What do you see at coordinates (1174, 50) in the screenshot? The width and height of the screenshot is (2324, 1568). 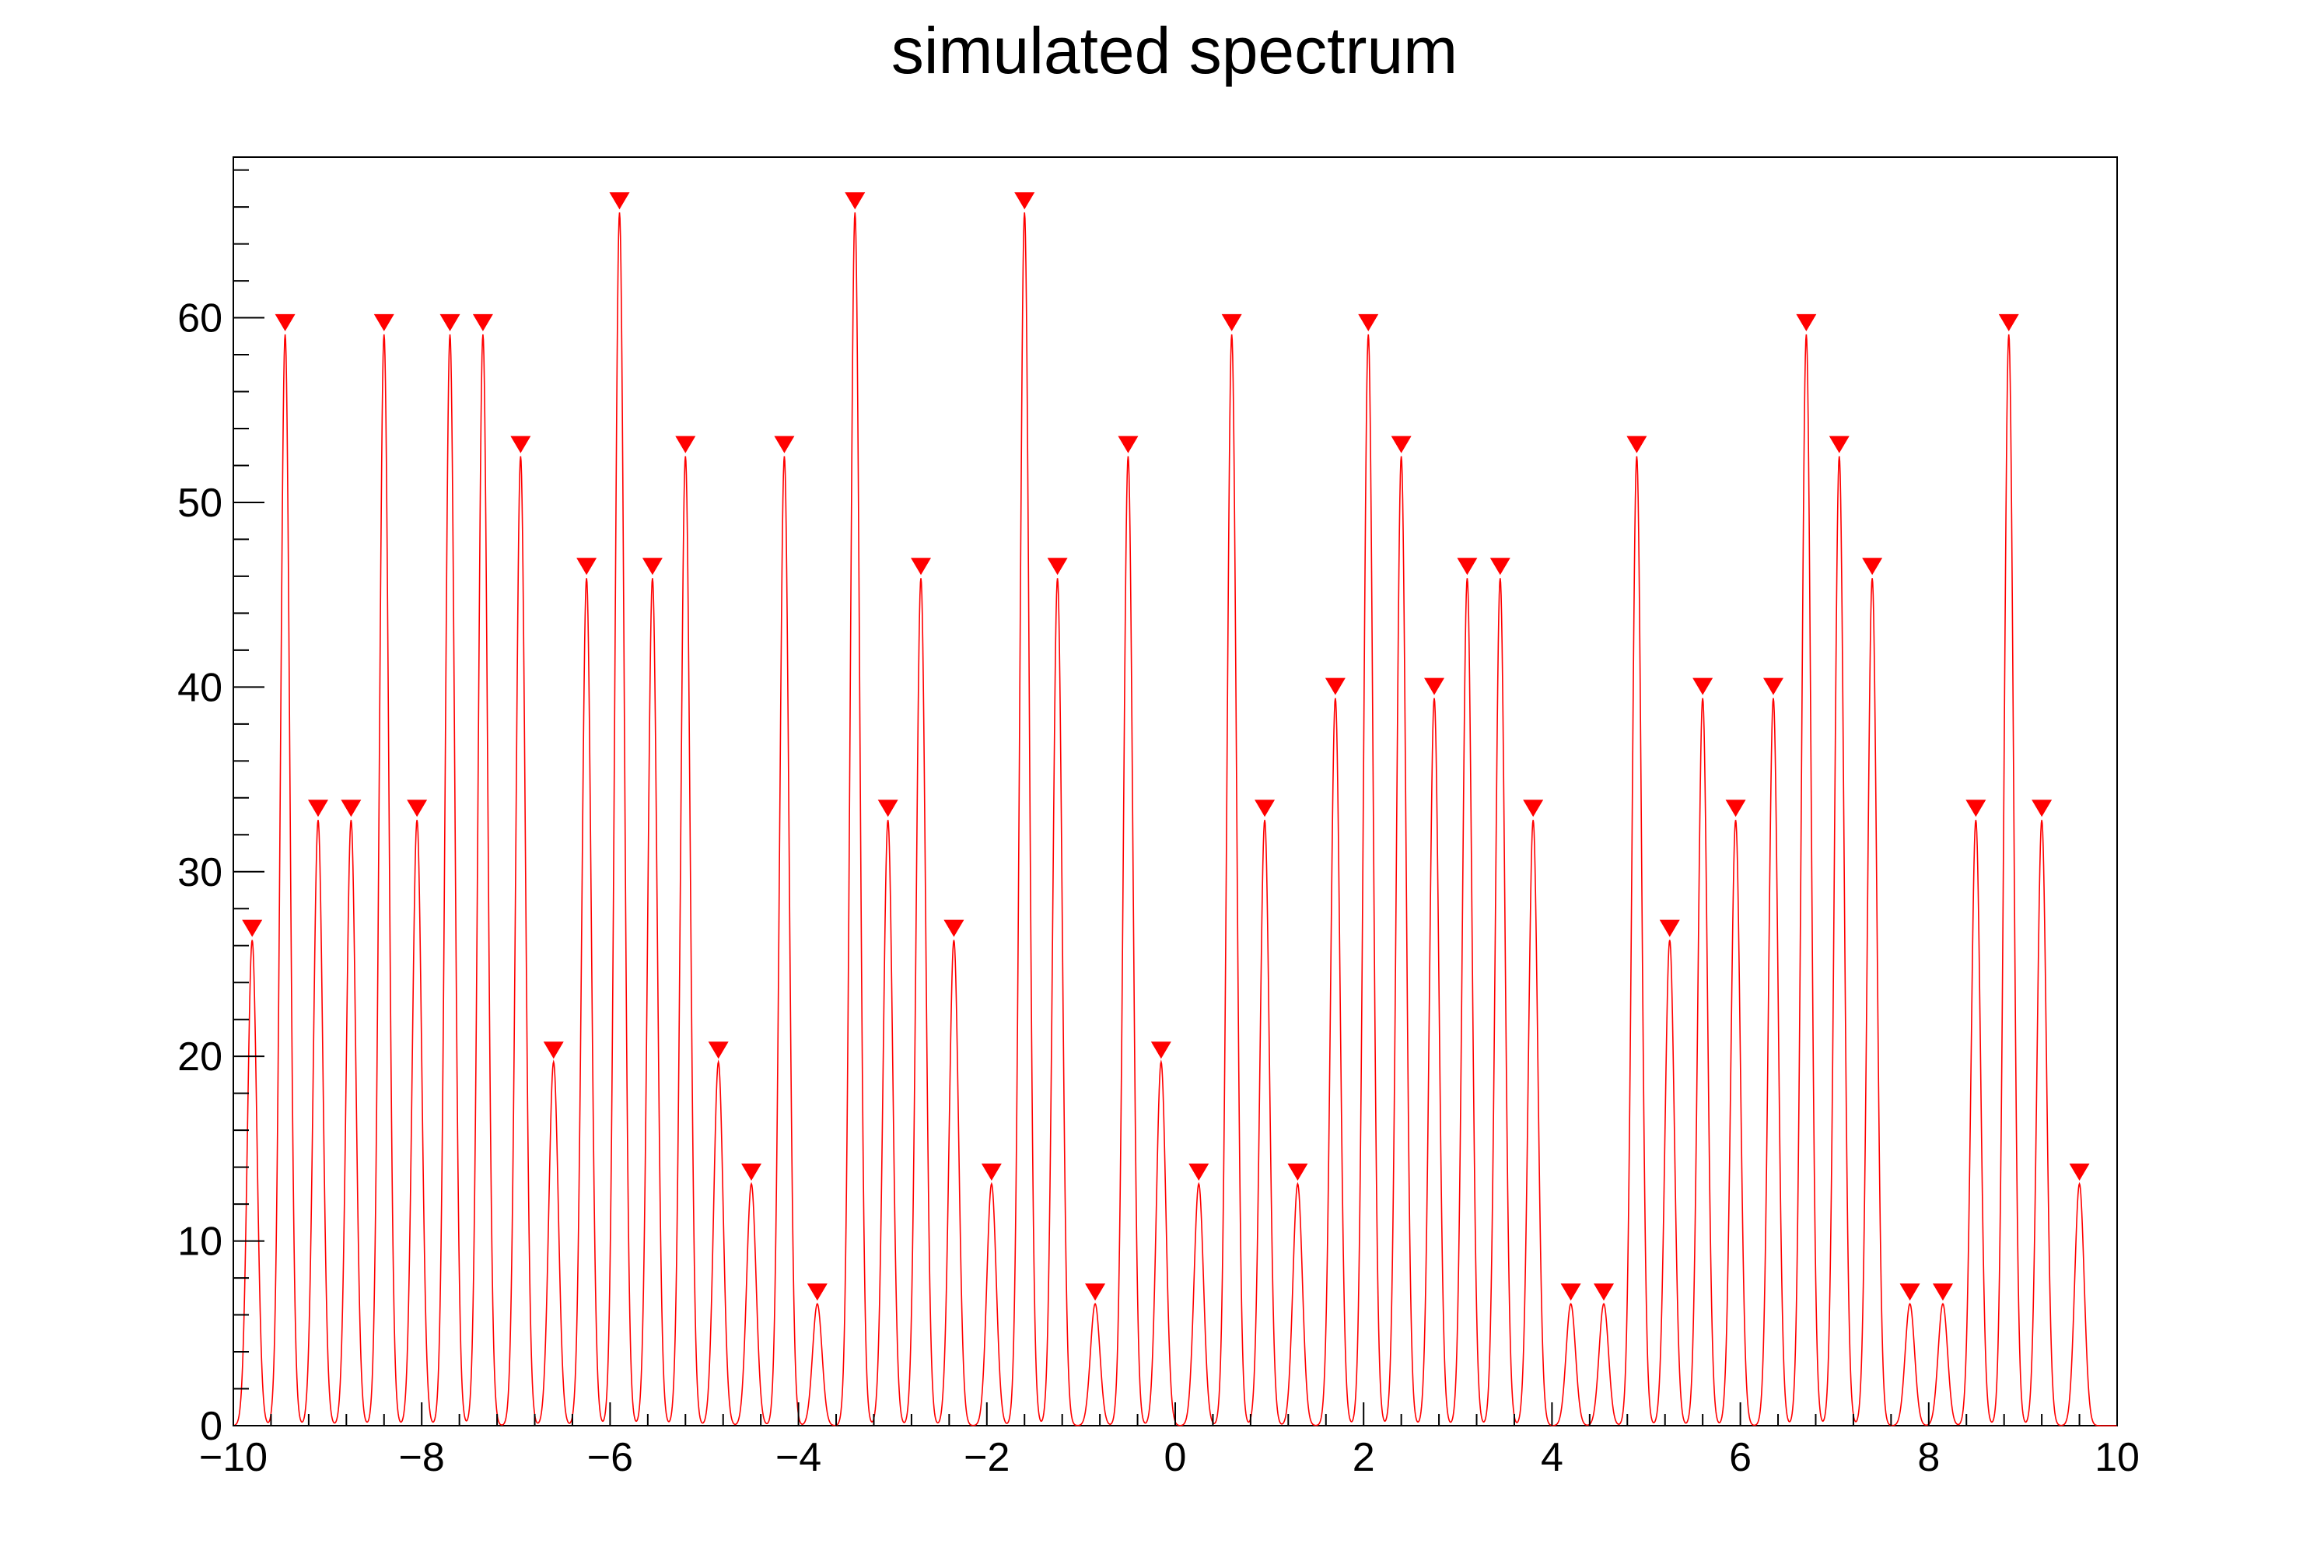 I see `chart-title: simulated spectrum` at bounding box center [1174, 50].